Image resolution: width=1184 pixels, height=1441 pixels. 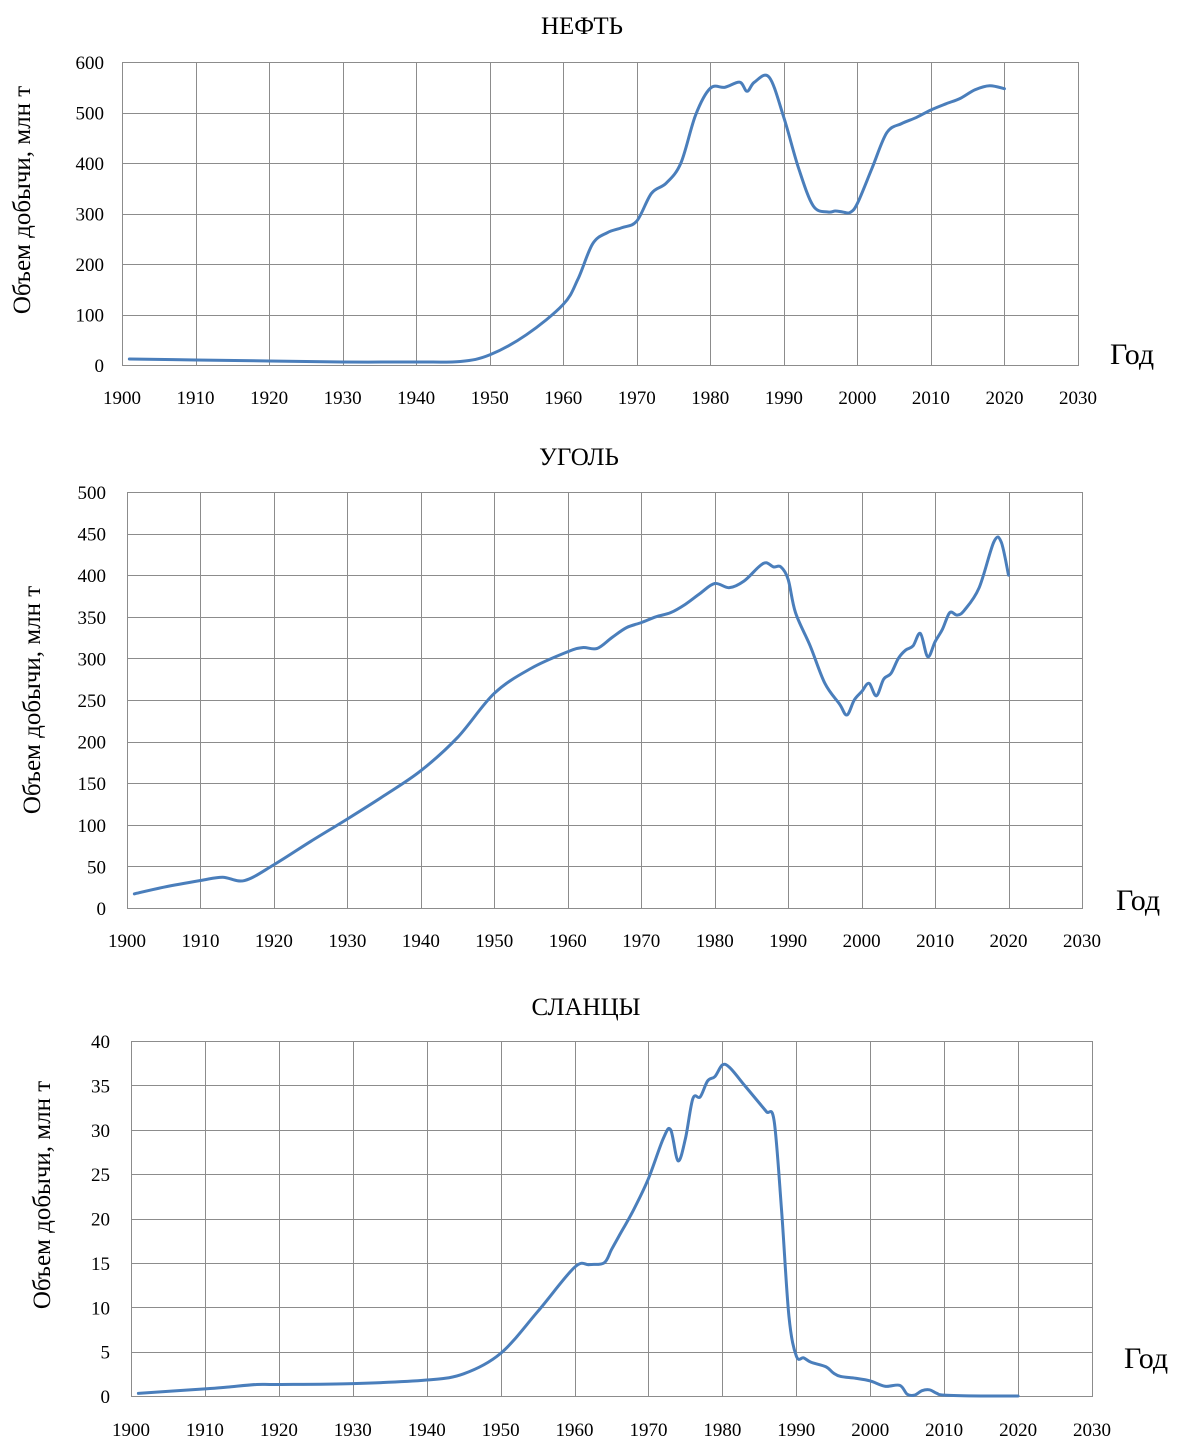 What do you see at coordinates (92, 618) in the screenshot?
I see `y-tick-label: 350` at bounding box center [92, 618].